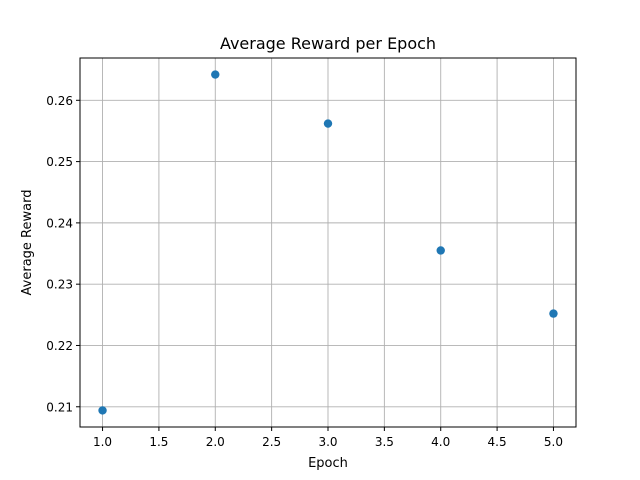  I want to click on x-tick-label: 4.5, so click(497, 442).